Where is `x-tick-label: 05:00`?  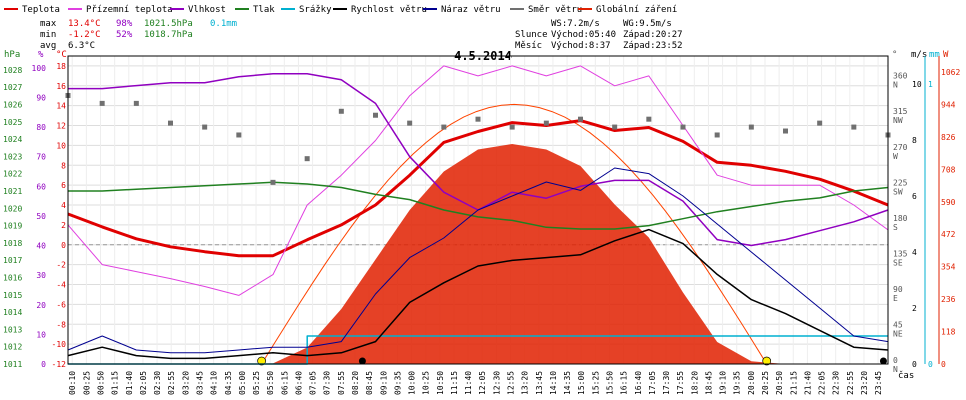
x-tick-label: 05:00 is located at coordinates (242, 383).